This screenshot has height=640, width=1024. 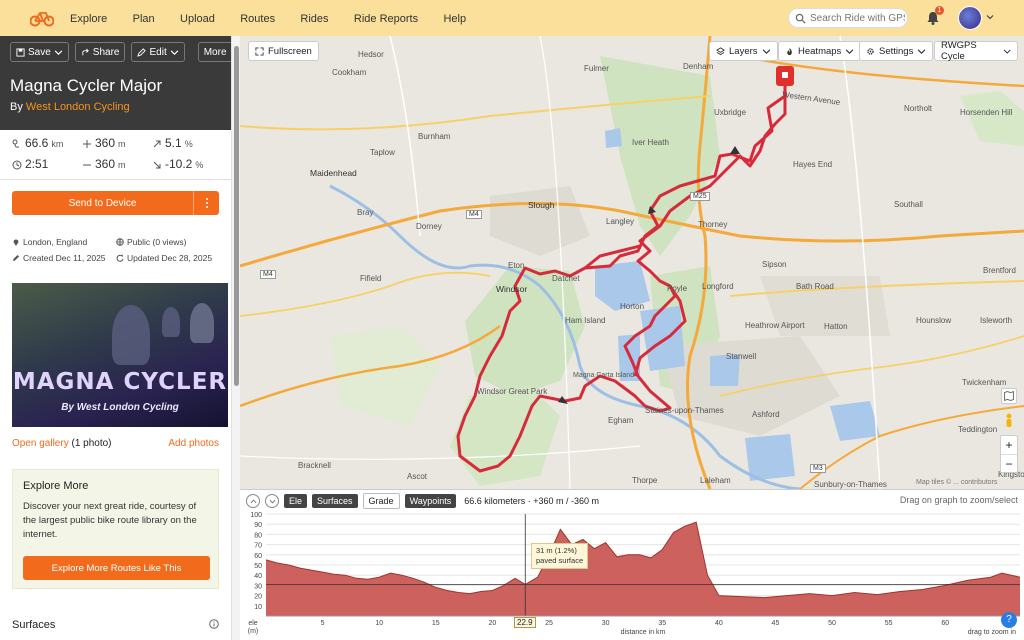 I want to click on rider-figure, so click(x=171, y=322).